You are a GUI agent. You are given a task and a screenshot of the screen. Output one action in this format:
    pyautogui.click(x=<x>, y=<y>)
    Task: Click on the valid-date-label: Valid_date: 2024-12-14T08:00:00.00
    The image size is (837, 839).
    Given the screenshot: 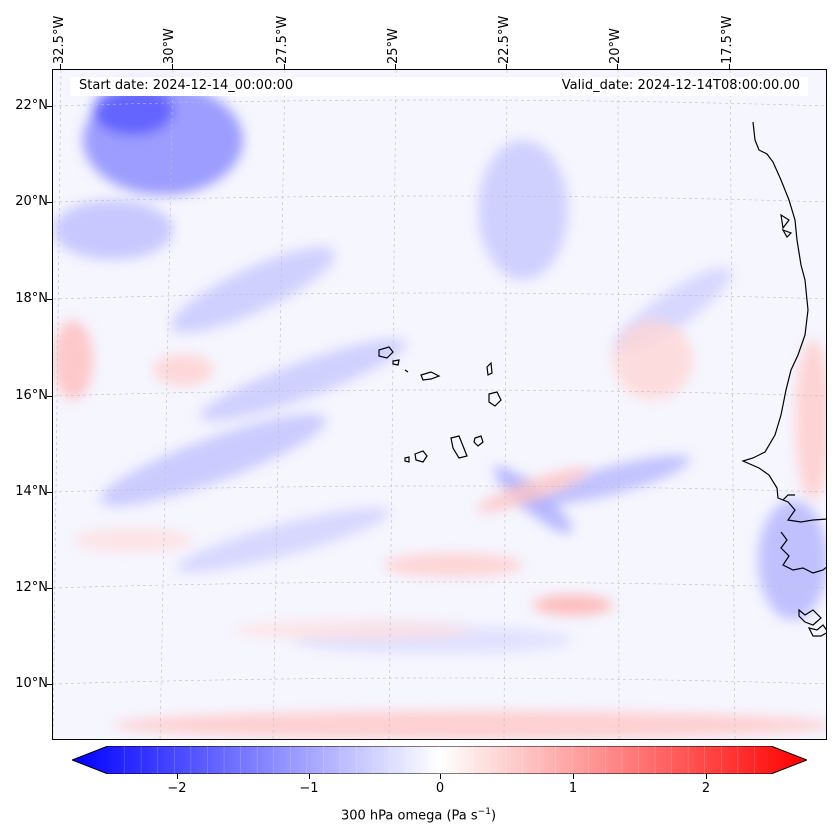 What is the action you would take?
    pyautogui.click(x=680, y=85)
    